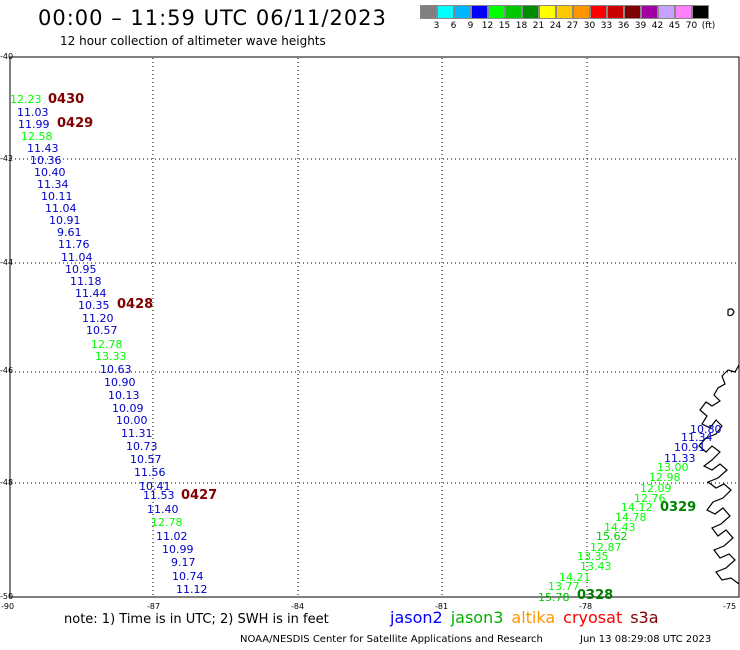  Describe the element at coordinates (178, 549) in the screenshot. I see `wave-height-value: 10.99` at that location.